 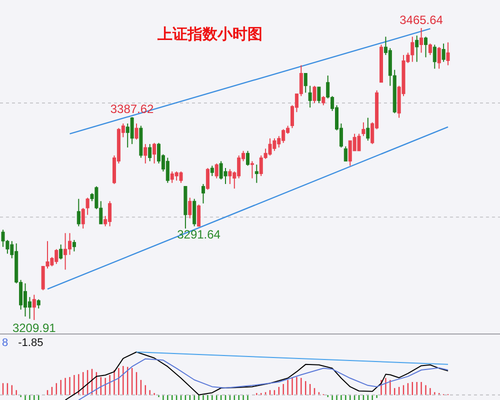 I want to click on text: -1.85, so click(x=31, y=343).